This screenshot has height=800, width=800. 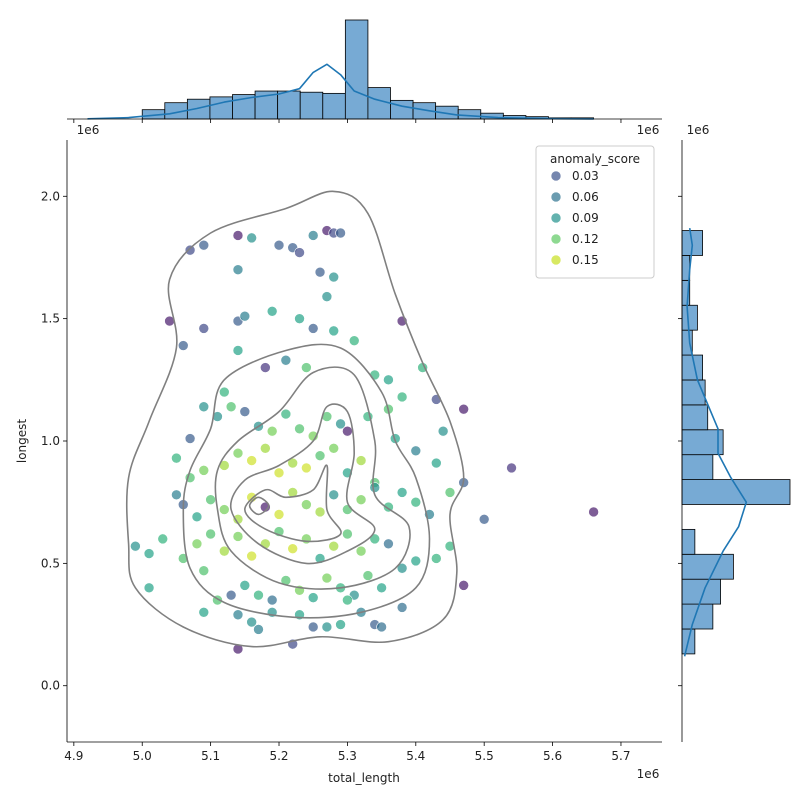 What do you see at coordinates (73, 756) in the screenshot?
I see `x-tick-label: 4.9` at bounding box center [73, 756].